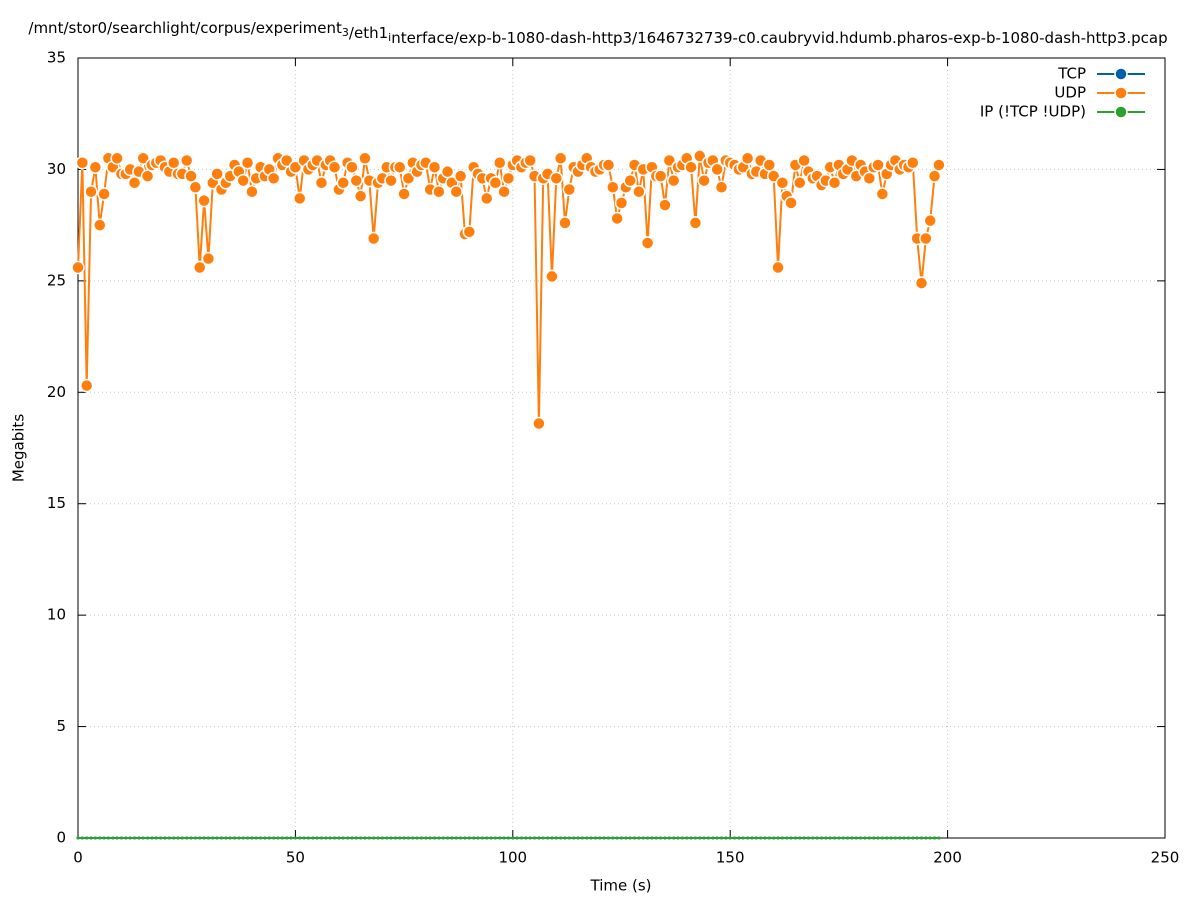 This screenshot has width=1197, height=900. What do you see at coordinates (295, 858) in the screenshot?
I see `x-tick-label: 50` at bounding box center [295, 858].